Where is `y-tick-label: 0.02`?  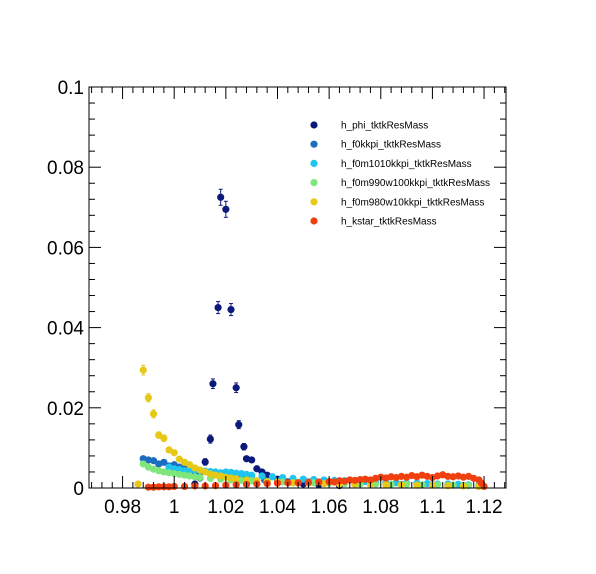
y-tick-label: 0.02 is located at coordinates (65, 409).